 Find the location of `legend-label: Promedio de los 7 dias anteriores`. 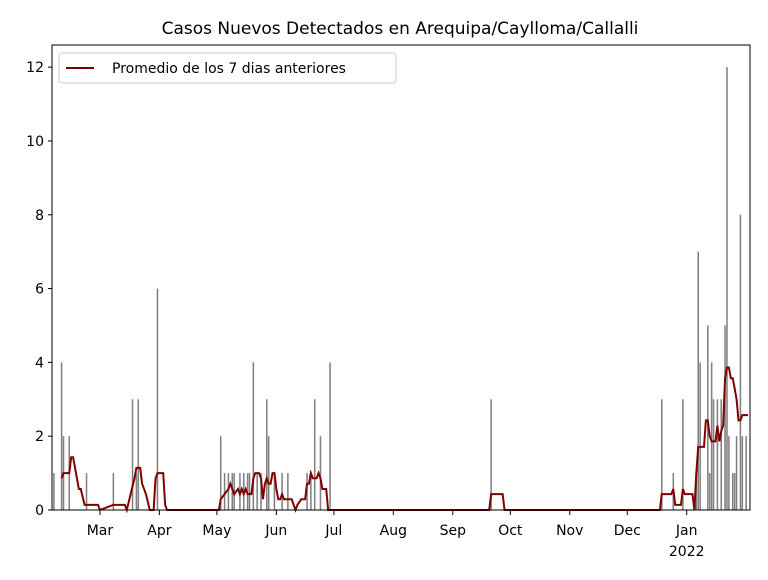

legend-label: Promedio de los 7 dias anteriores is located at coordinates (229, 69).